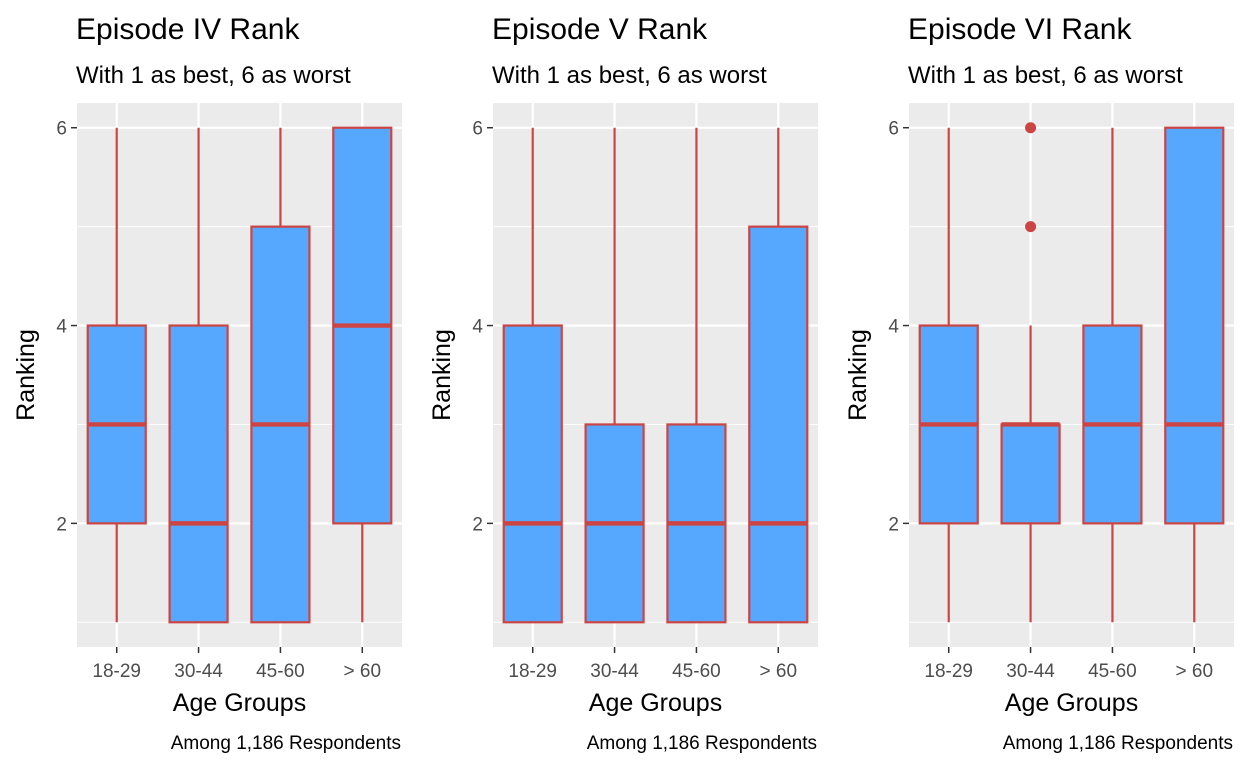 The height and width of the screenshot is (773, 1248). Describe the element at coordinates (600, 29) in the screenshot. I see `chart-title: Episode V Rank` at that location.